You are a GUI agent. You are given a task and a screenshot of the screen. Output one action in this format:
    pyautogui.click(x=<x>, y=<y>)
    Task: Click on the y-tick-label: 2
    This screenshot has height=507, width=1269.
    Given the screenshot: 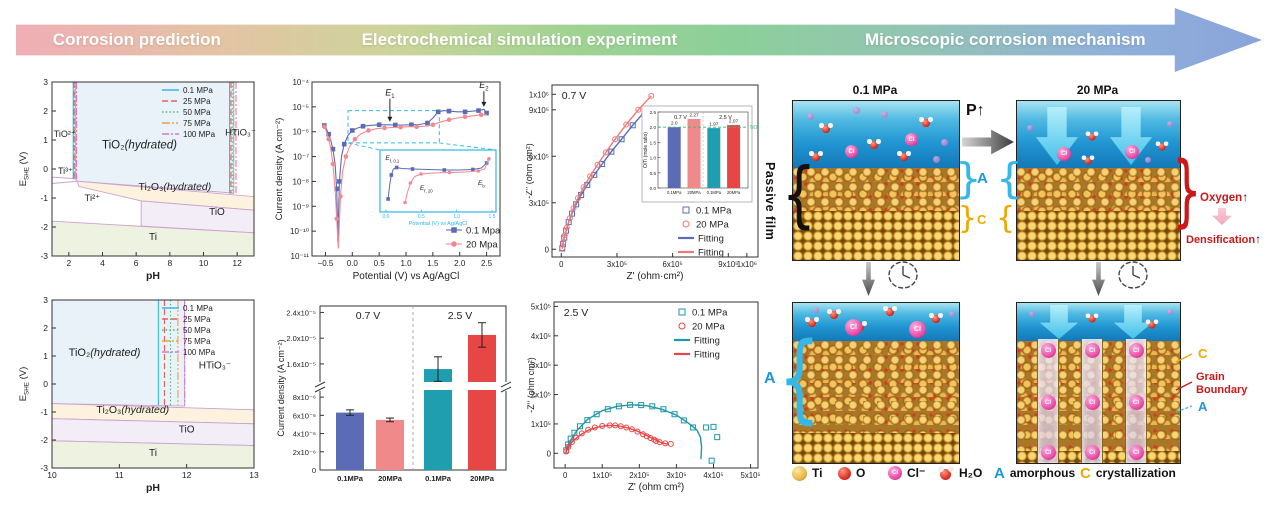 What is the action you would take?
    pyautogui.click(x=45, y=328)
    